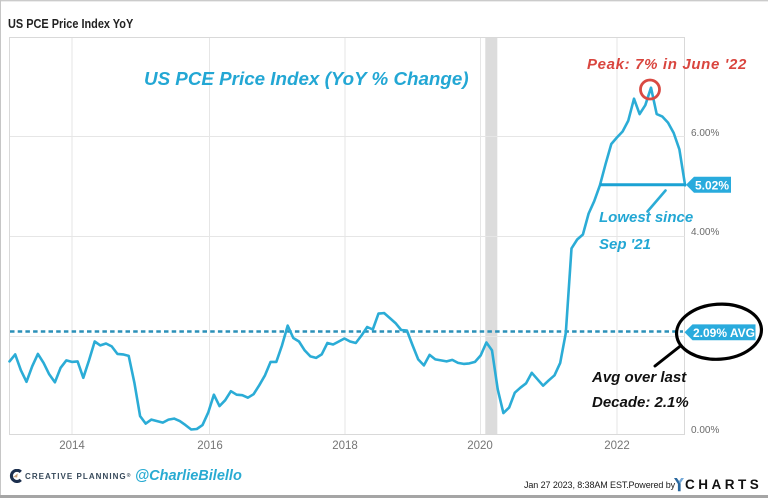 The image size is (768, 498). What do you see at coordinates (724, 333) in the screenshot?
I see `svg-text: 2.09% AVG` at bounding box center [724, 333].